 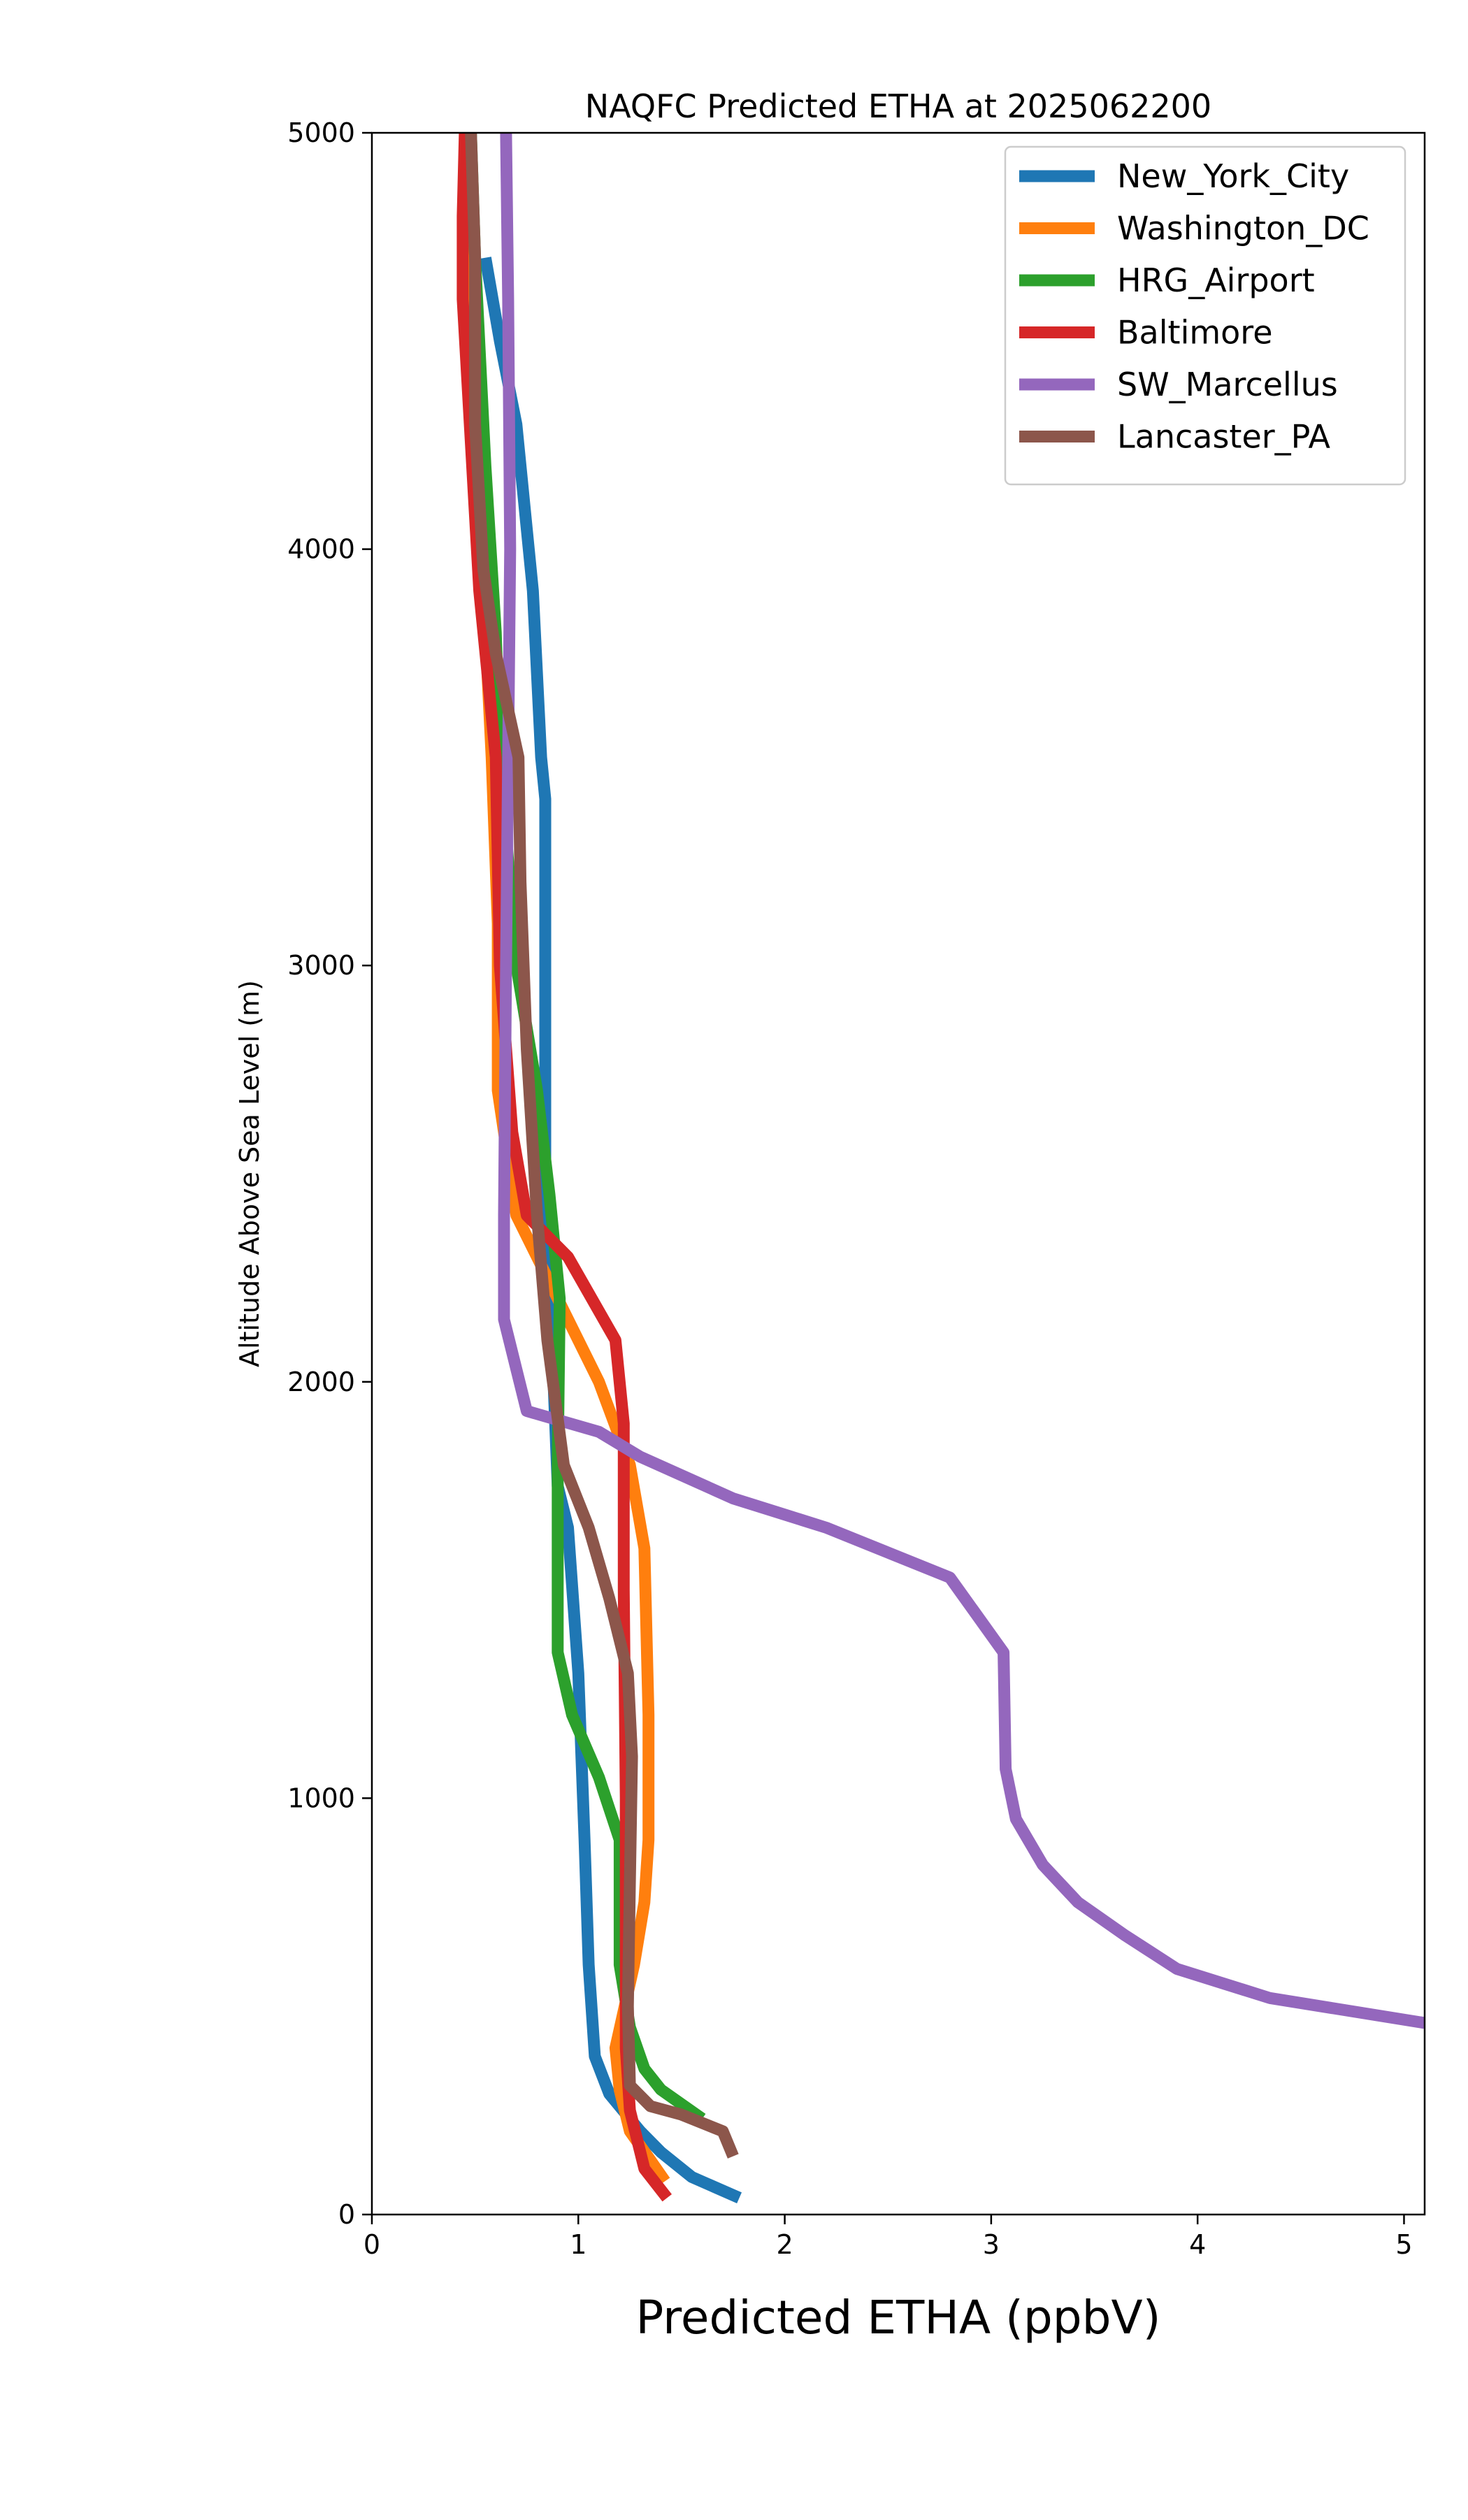 I want to click on legend-label-hrg-airport: HRG_Airport, so click(x=1216, y=280).